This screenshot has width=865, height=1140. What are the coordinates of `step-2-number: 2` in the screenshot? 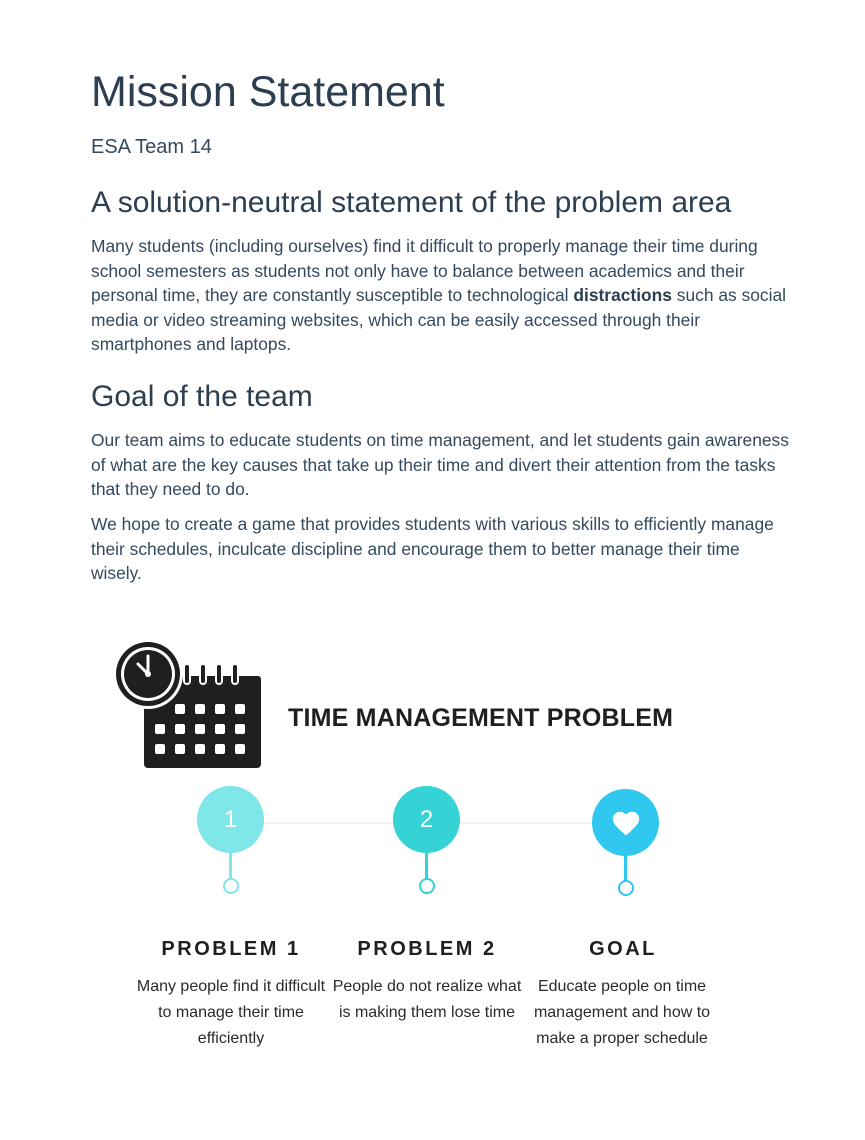 It's located at (426, 819).